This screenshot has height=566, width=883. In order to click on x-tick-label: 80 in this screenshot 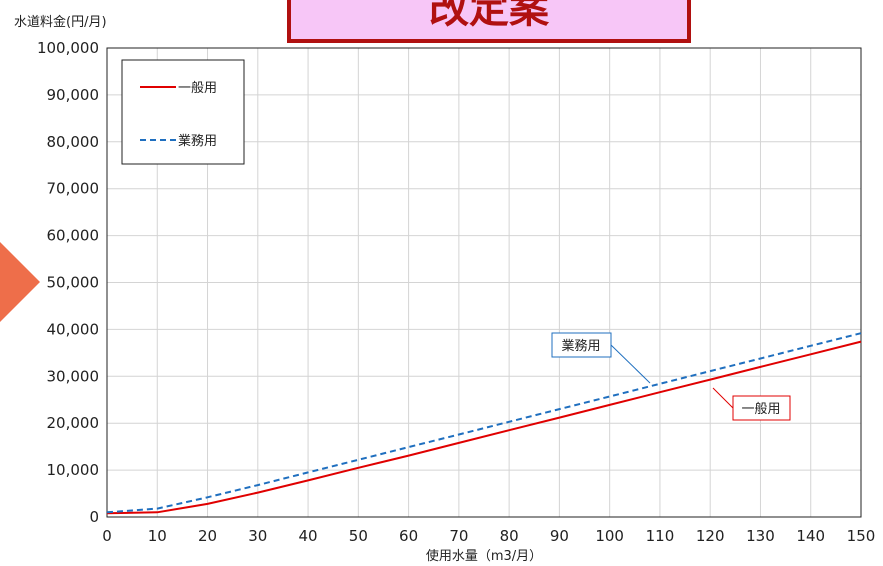, I will do `click(509, 536)`.